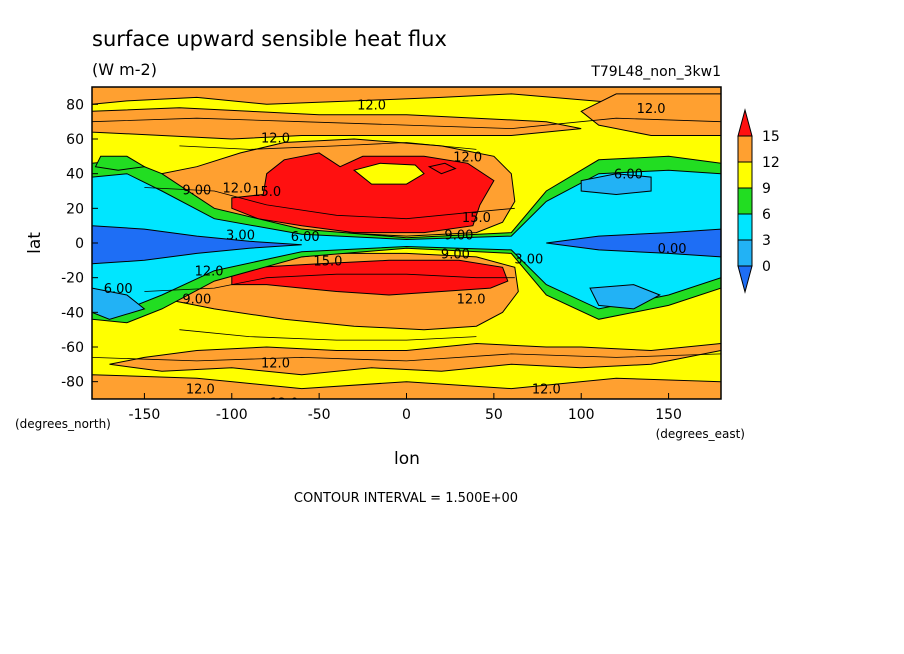  I want to click on south-red-core, so click(370, 277).